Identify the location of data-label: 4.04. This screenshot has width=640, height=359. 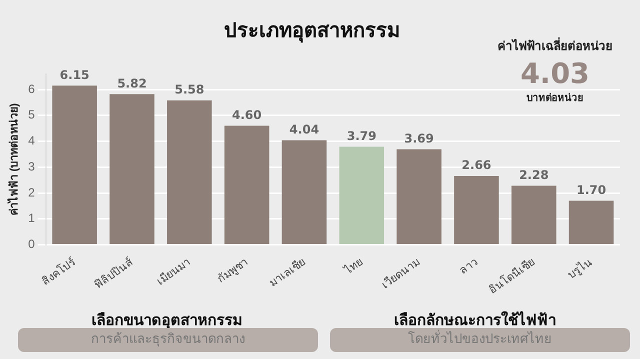
(304, 129).